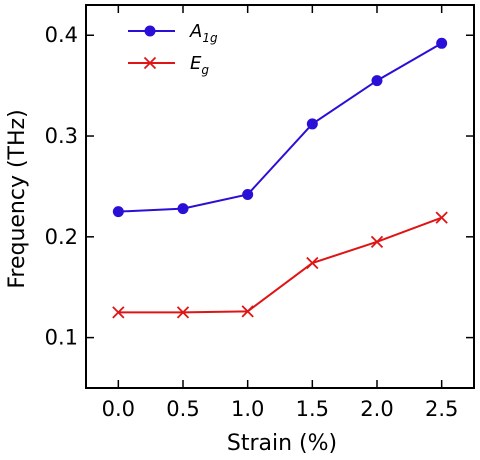 The width and height of the screenshot is (480, 460). I want to click on series-line, so click(280, 265).